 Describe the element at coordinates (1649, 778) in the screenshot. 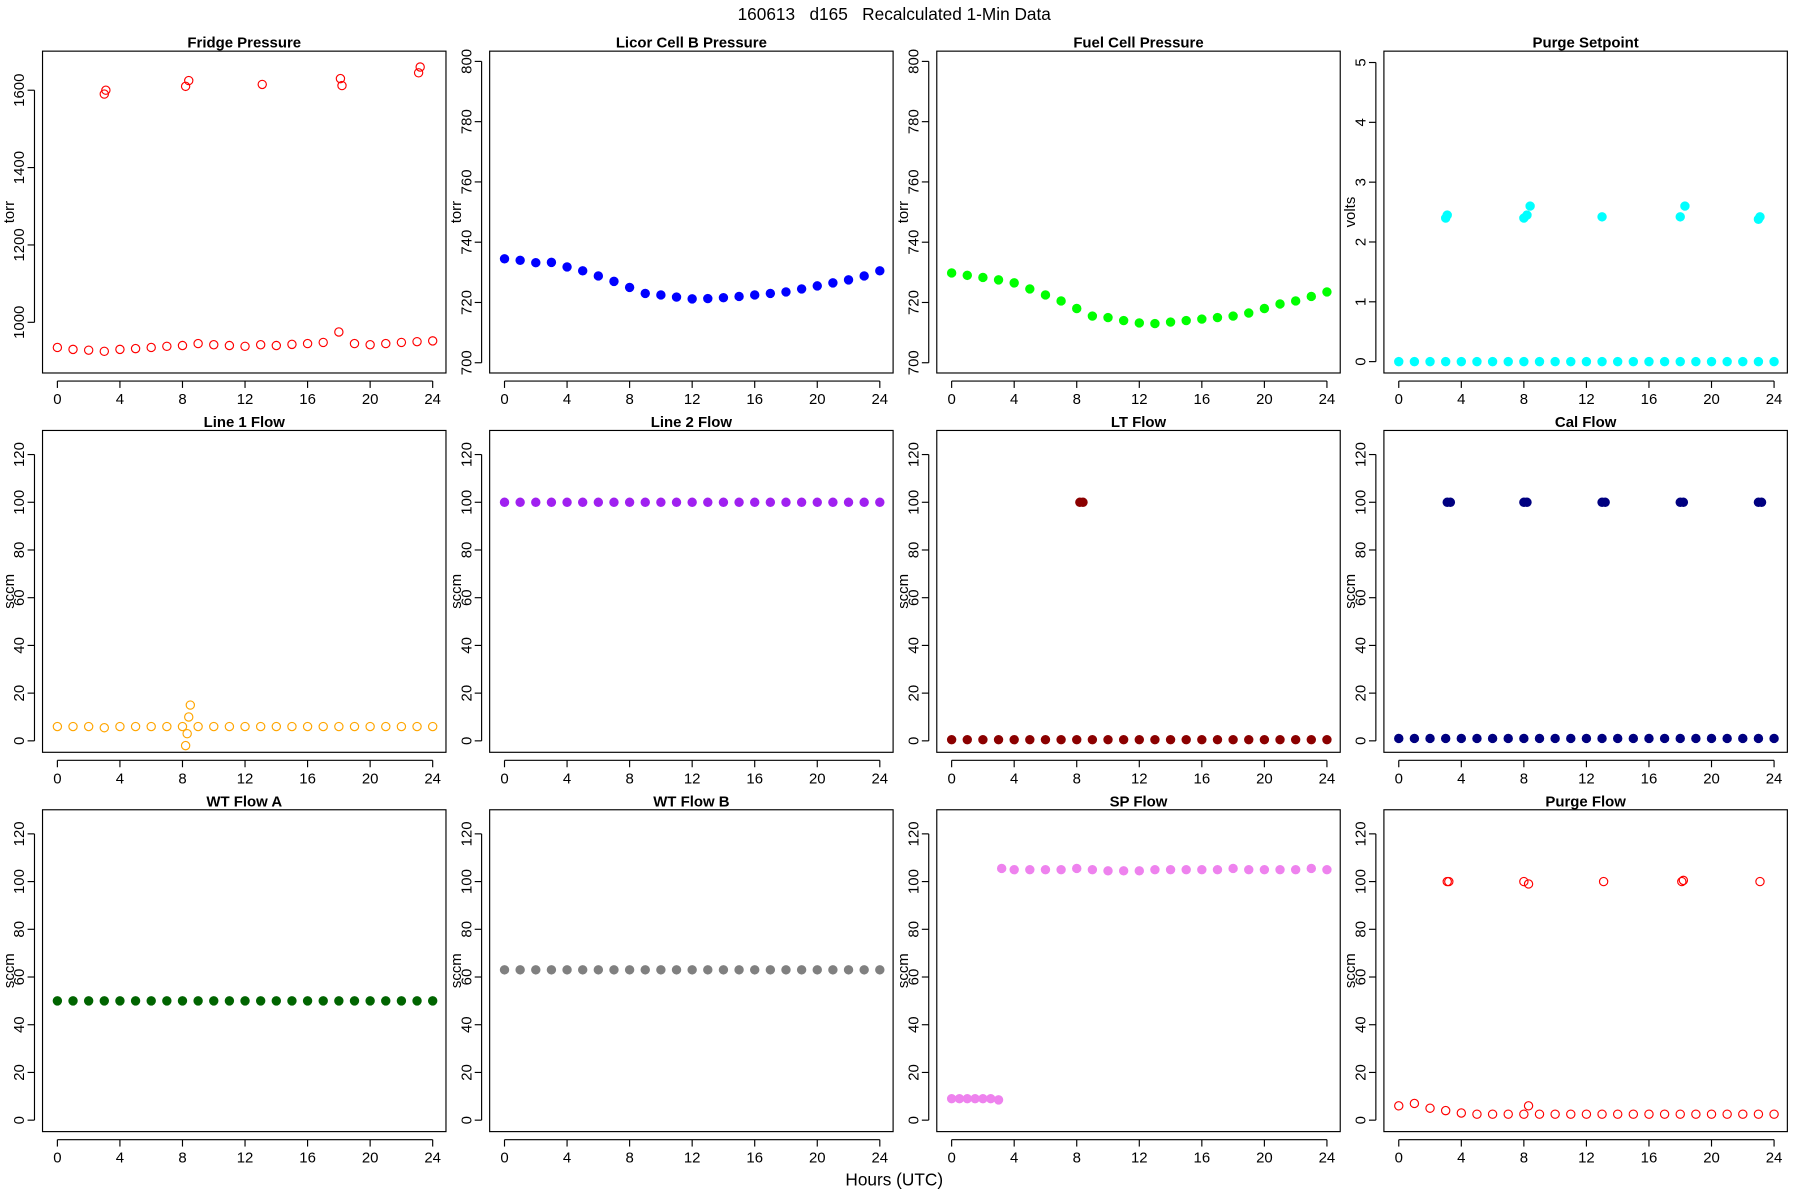

I see `x-tick-label: 16` at that location.